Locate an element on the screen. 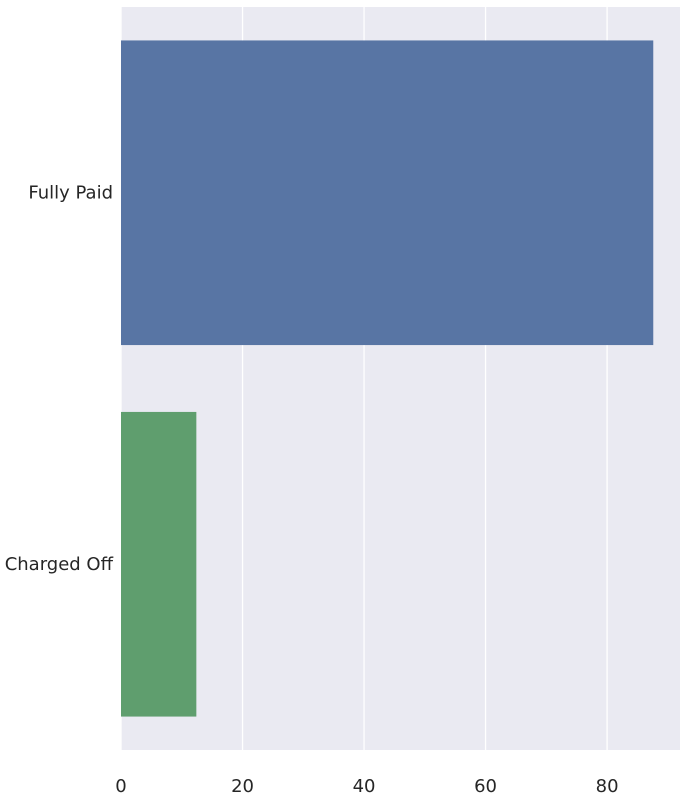 The height and width of the screenshot is (800, 686). x-tick-label: 0 is located at coordinates (120, 786).